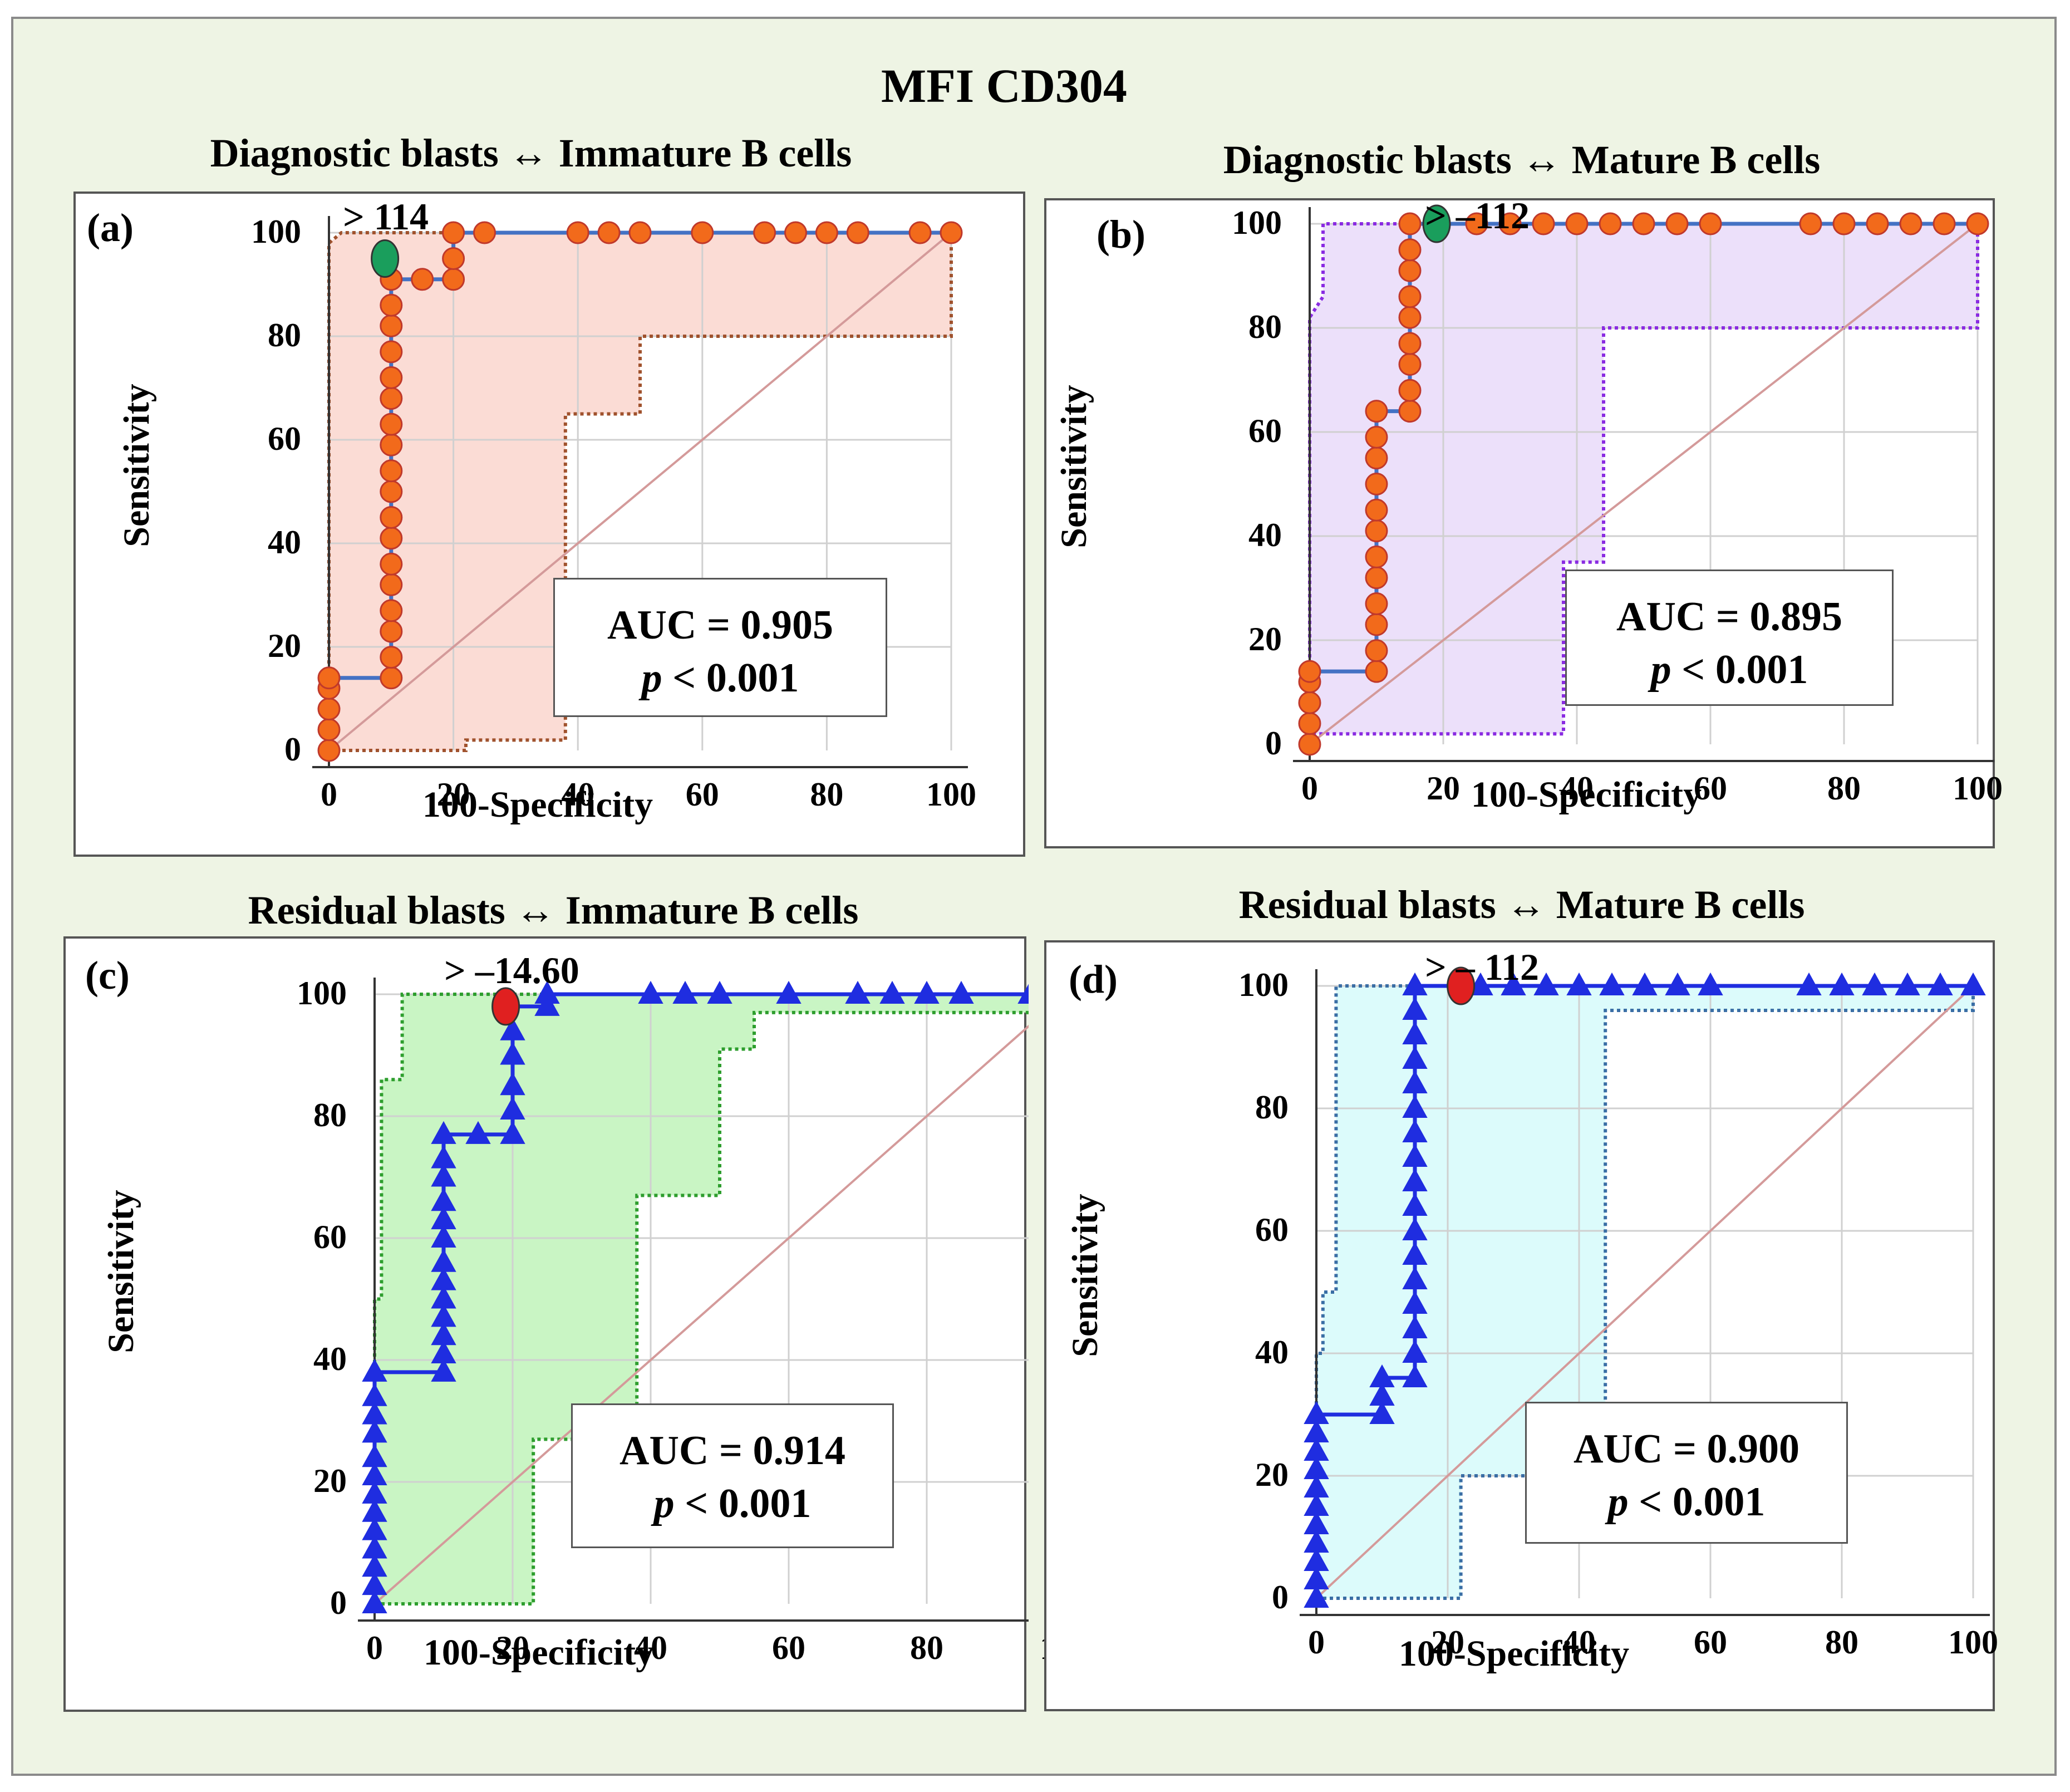 Image resolution: width=2070 pixels, height=1792 pixels. Describe the element at coordinates (511, 970) in the screenshot. I see `cutoff-label-c: > –14.60` at that location.